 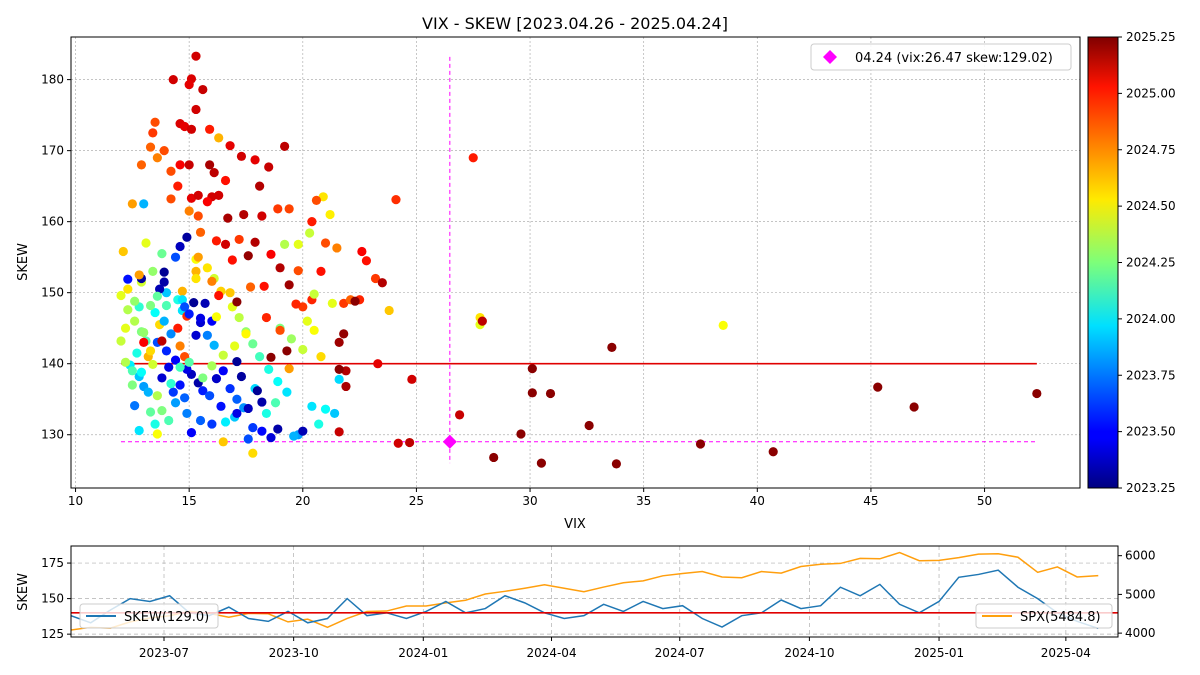 I want to click on main-x-tick-label: 40, so click(x=757, y=501).